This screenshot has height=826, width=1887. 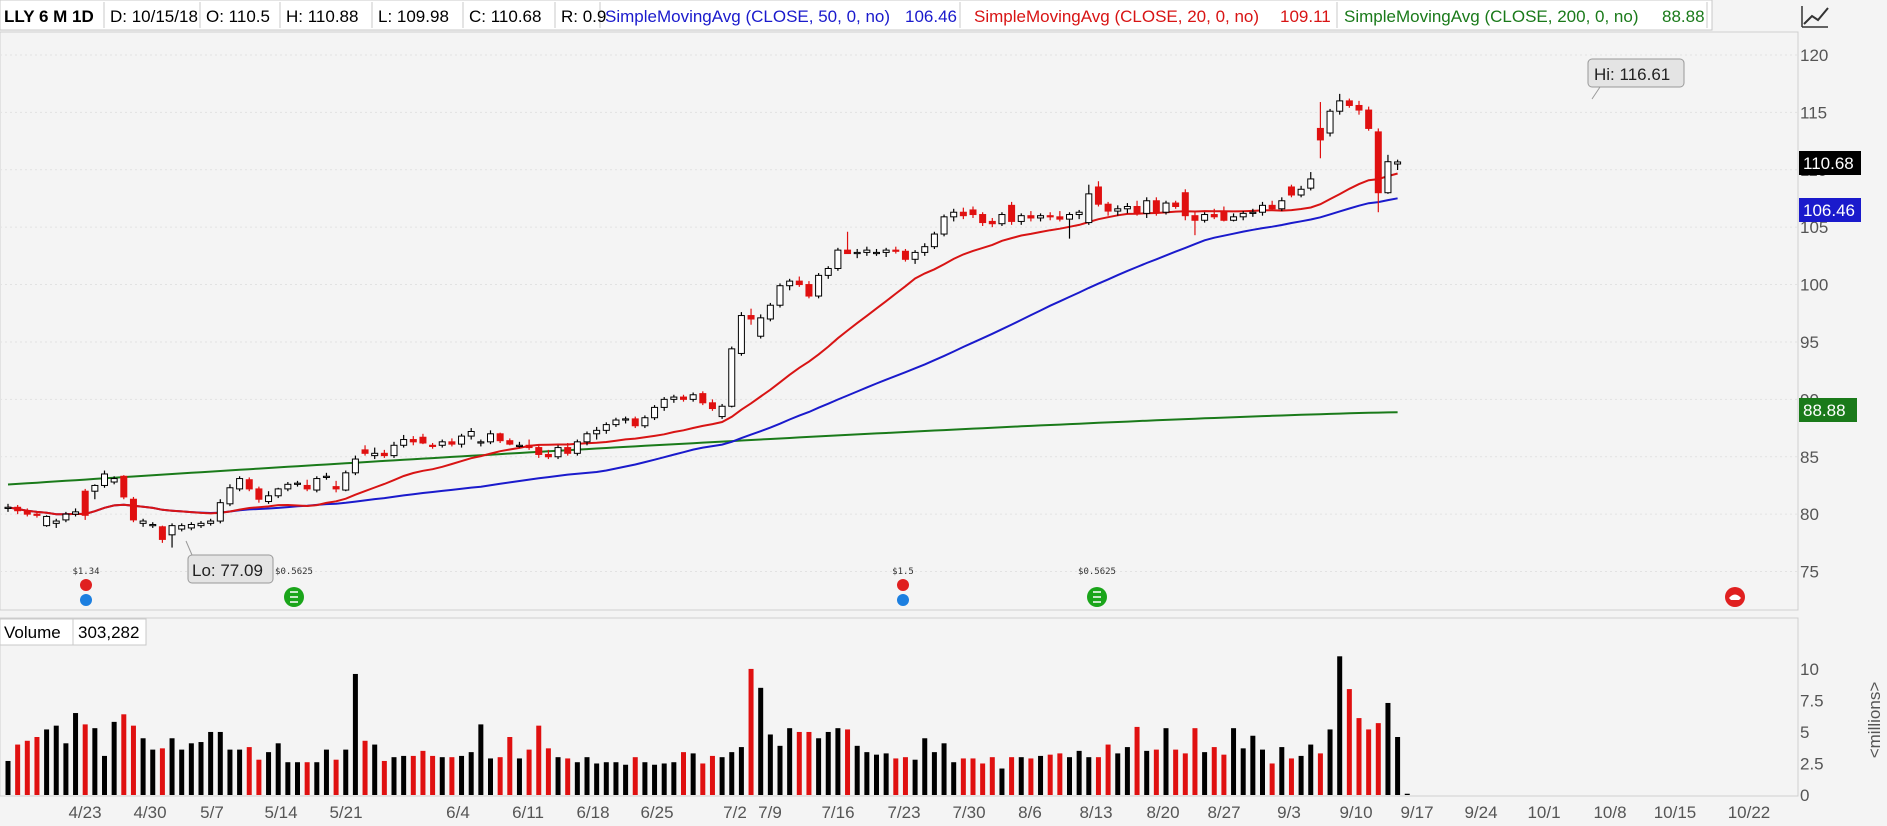 What do you see at coordinates (594, 587) in the screenshot?
I see `event-markers: $1.34 $0.5625 $1.5 $0.5625` at bounding box center [594, 587].